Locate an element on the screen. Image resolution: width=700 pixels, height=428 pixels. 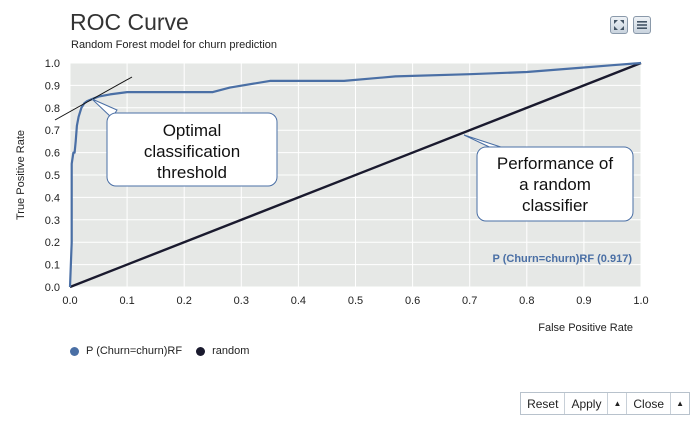
legend-item-random: random is located at coordinates (222, 351).